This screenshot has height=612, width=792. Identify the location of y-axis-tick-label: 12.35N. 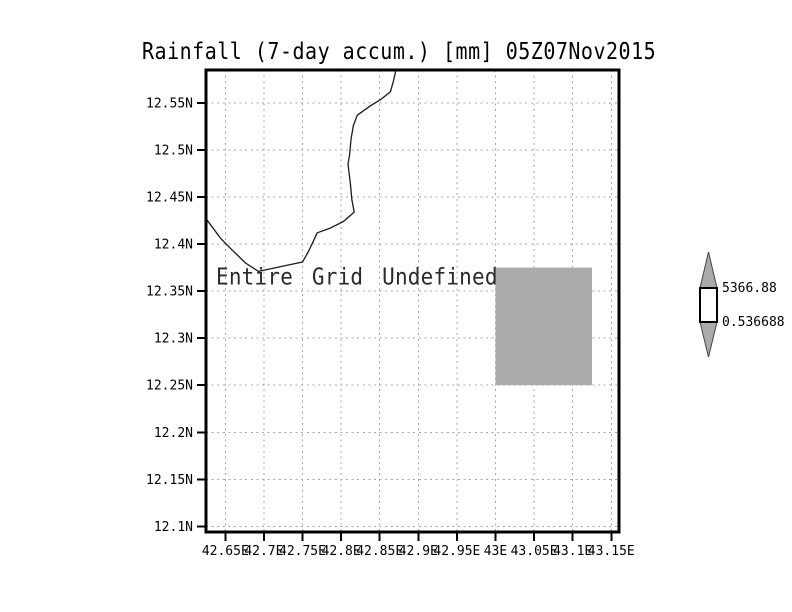
(169, 292).